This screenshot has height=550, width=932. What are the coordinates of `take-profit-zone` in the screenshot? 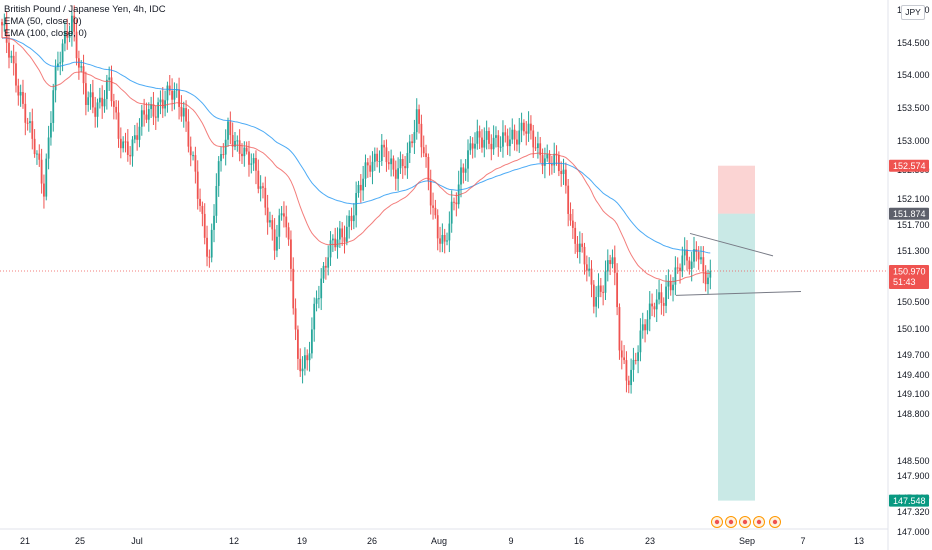 It's located at (736, 357).